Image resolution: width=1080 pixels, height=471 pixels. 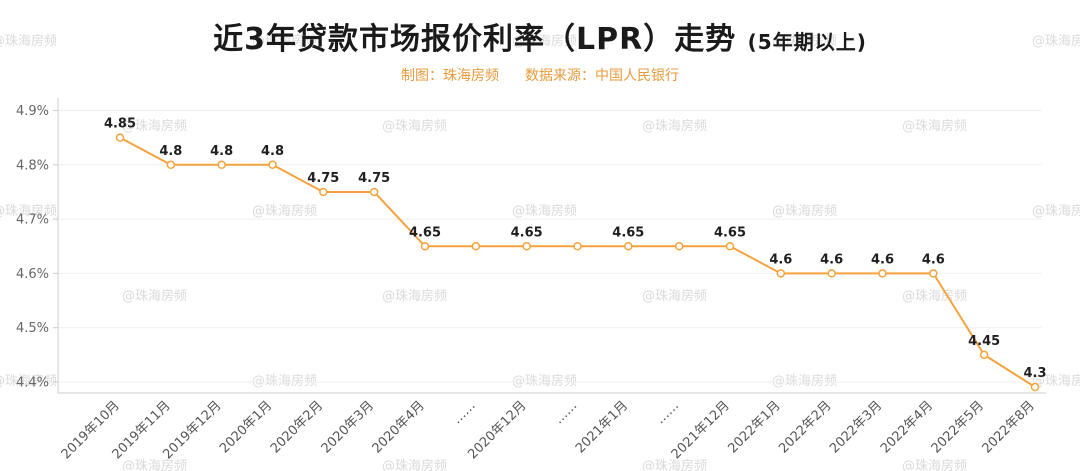 What do you see at coordinates (32, 165) in the screenshot?
I see `y-tick-label: 4.8%` at bounding box center [32, 165].